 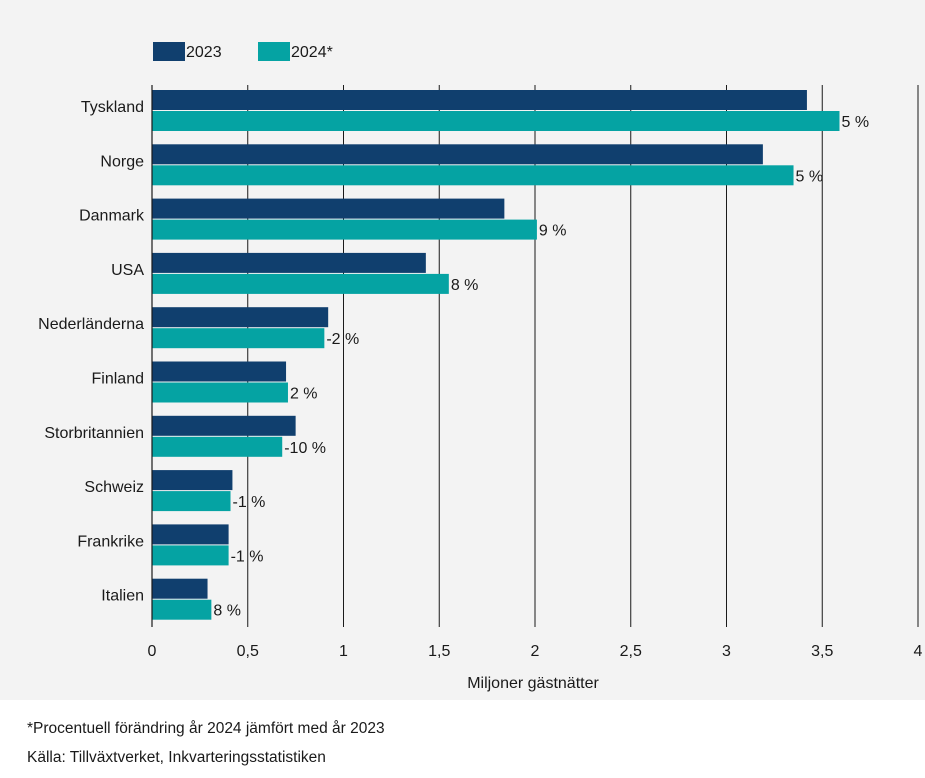 I want to click on x-tick-label: 0, so click(x=152, y=651).